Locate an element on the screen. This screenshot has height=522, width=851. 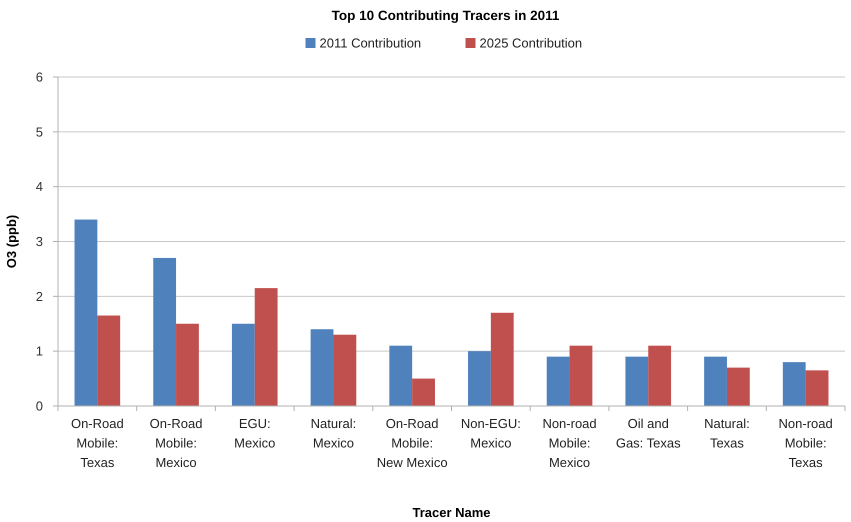
legend-label: 2025 Contribution is located at coordinates (531, 43).